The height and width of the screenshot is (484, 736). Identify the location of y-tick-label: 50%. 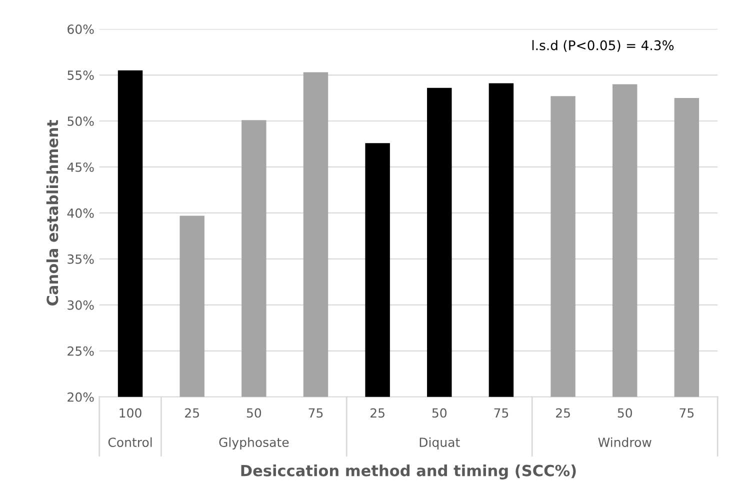
(81, 121).